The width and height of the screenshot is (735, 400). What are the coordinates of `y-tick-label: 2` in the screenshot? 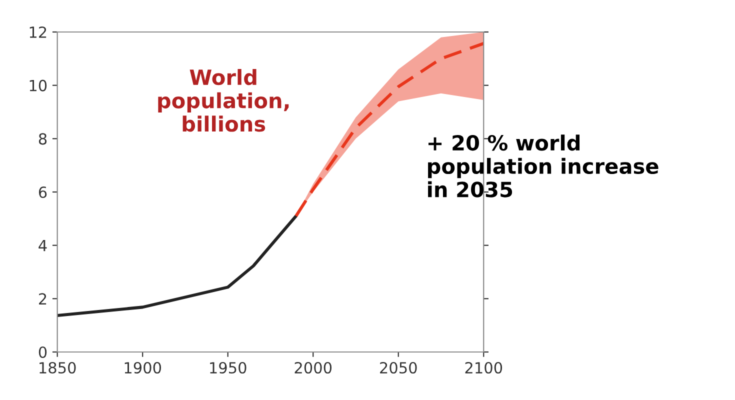 It's located at (42, 298).